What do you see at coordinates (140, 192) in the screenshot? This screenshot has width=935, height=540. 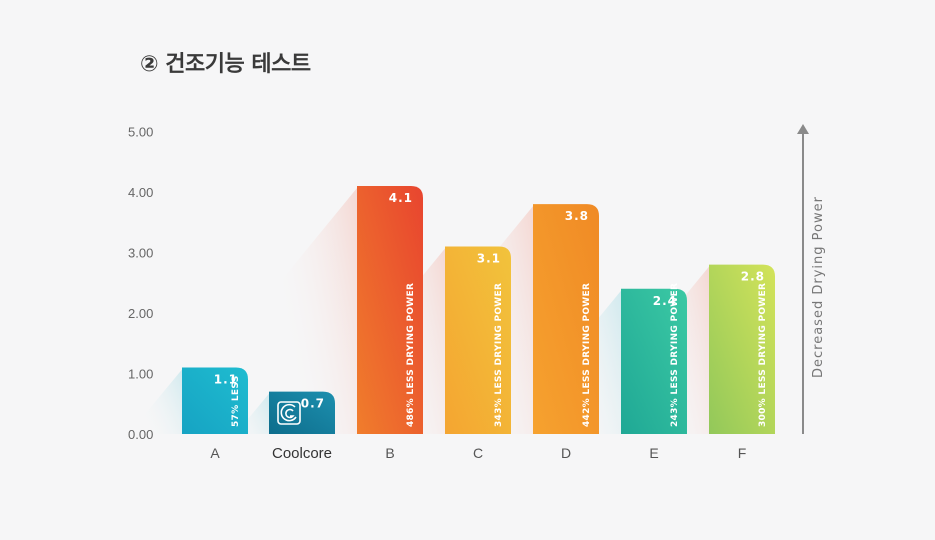 I see `y-tick-label: 4.00` at bounding box center [140, 192].